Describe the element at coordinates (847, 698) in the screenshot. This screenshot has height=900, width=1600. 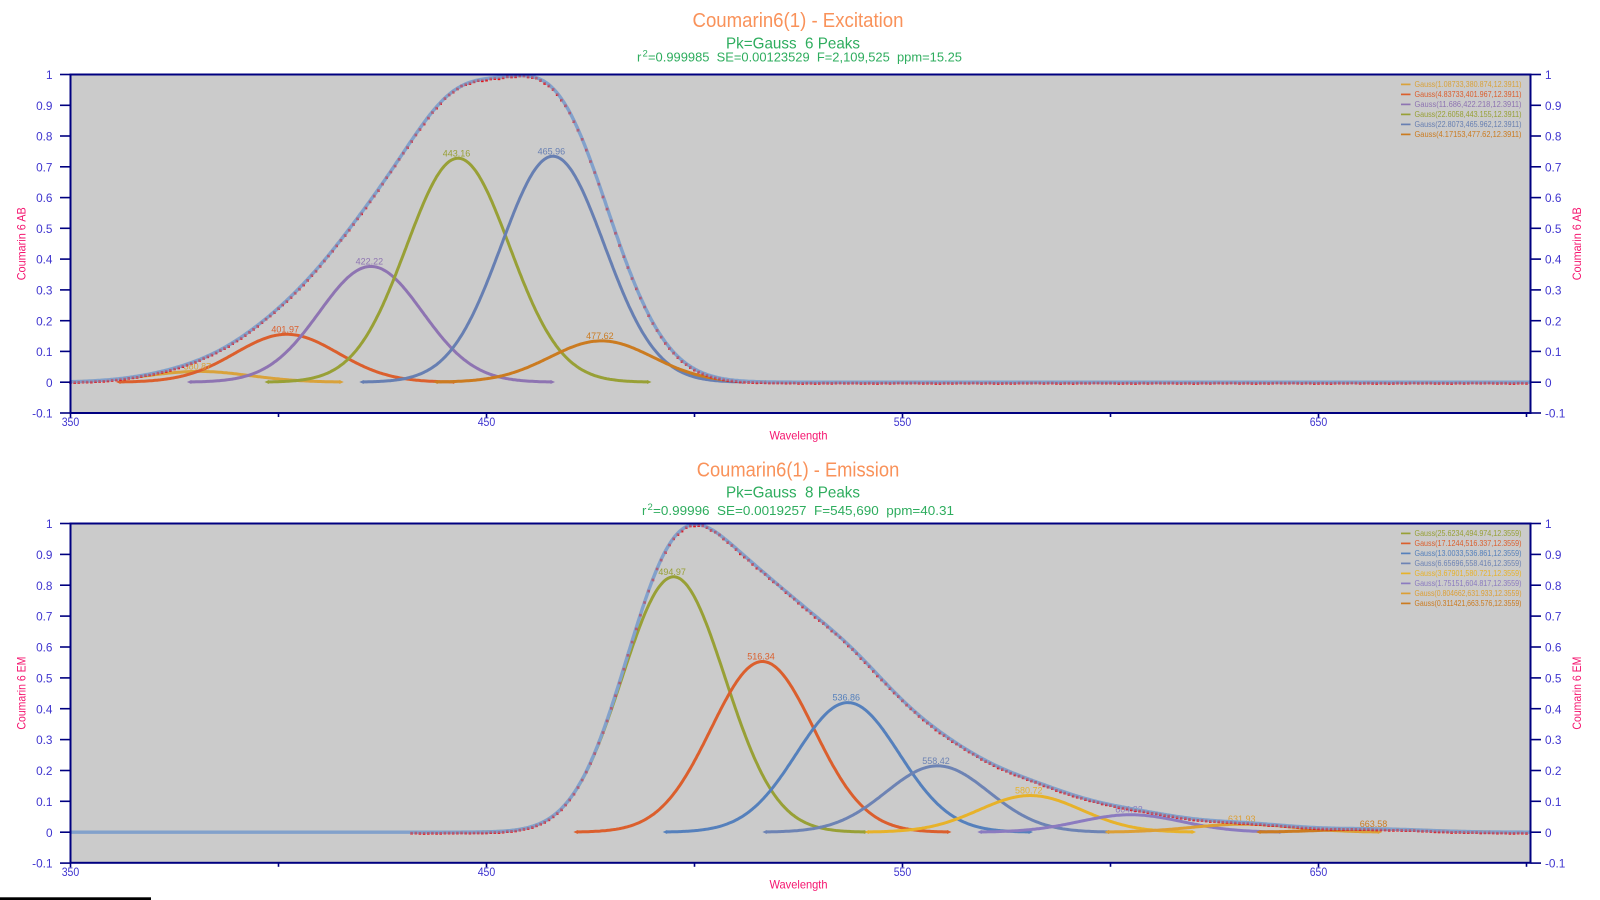
I see `svg-text: 536.86` at that location.